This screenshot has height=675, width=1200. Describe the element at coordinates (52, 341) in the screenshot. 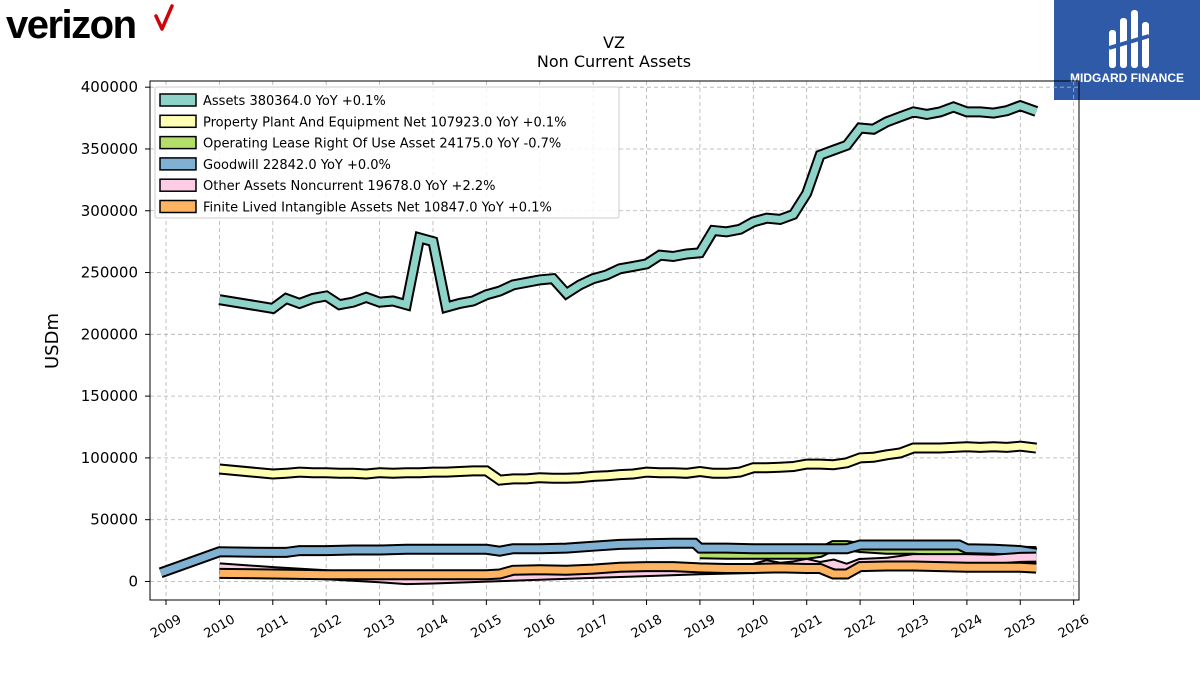

I see `y-axis-label: USDm` at that location.